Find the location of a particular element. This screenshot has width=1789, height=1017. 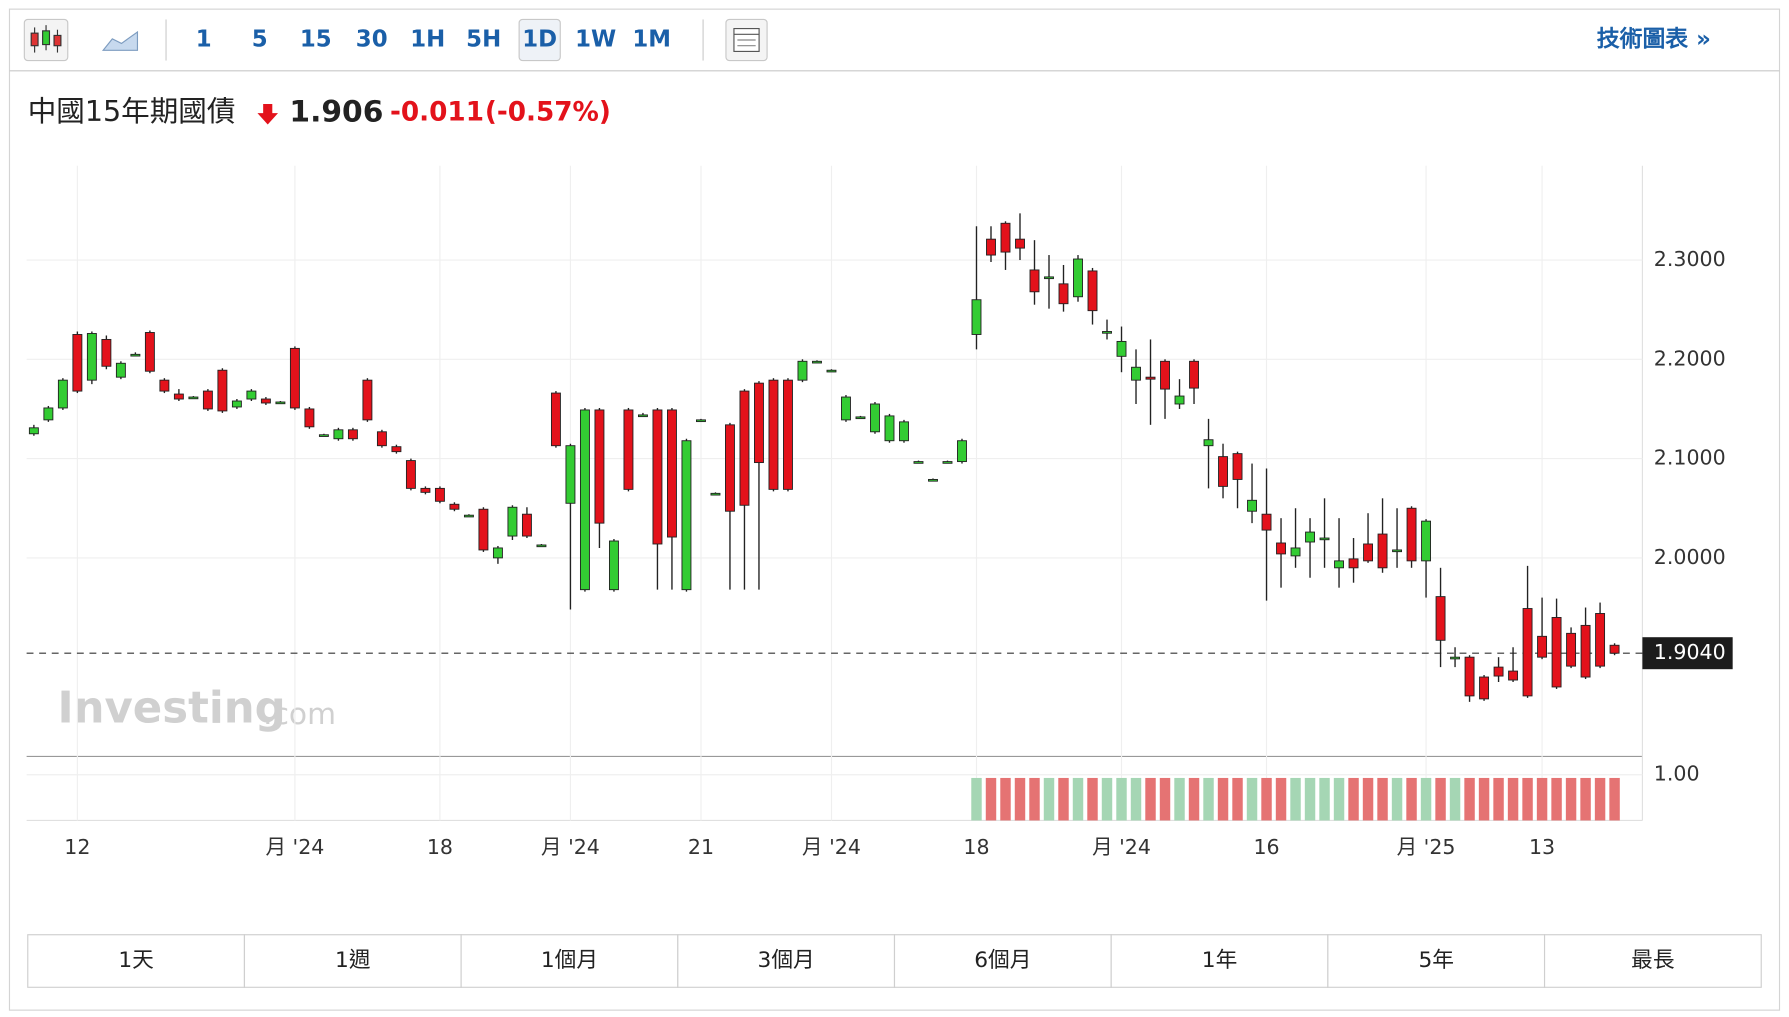

last-price-tag is located at coordinates (1687, 653).